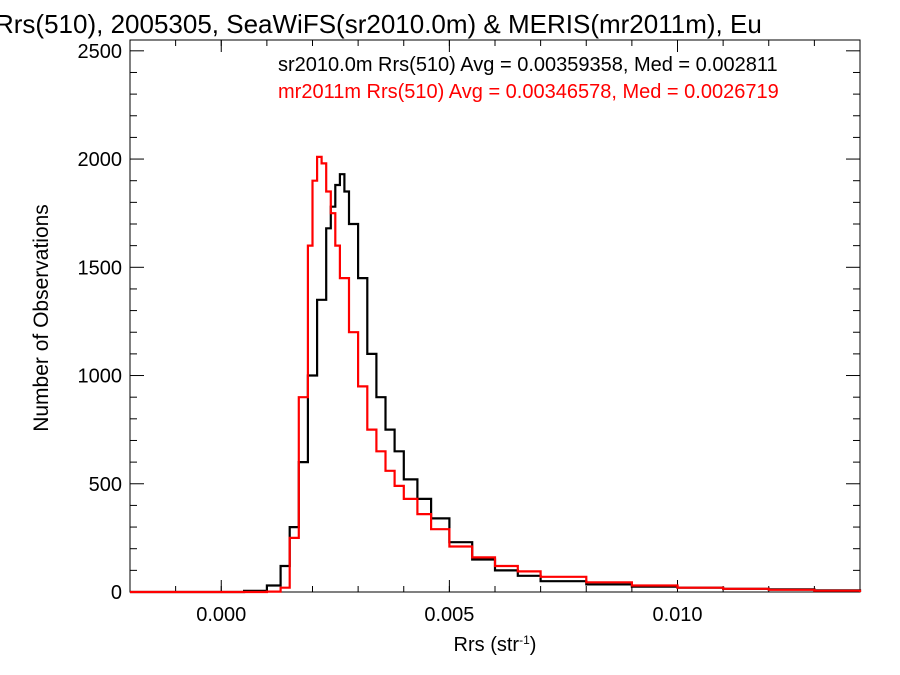 The height and width of the screenshot is (675, 900). What do you see at coordinates (100, 52) in the screenshot?
I see `y-tick-label: 2500` at bounding box center [100, 52].